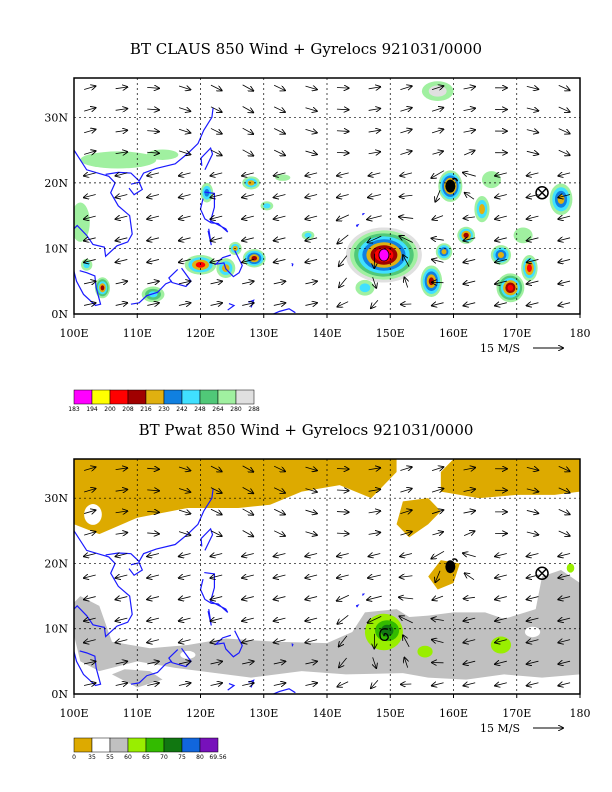  I want to click on colorbar-swatch, so click(101, 745).